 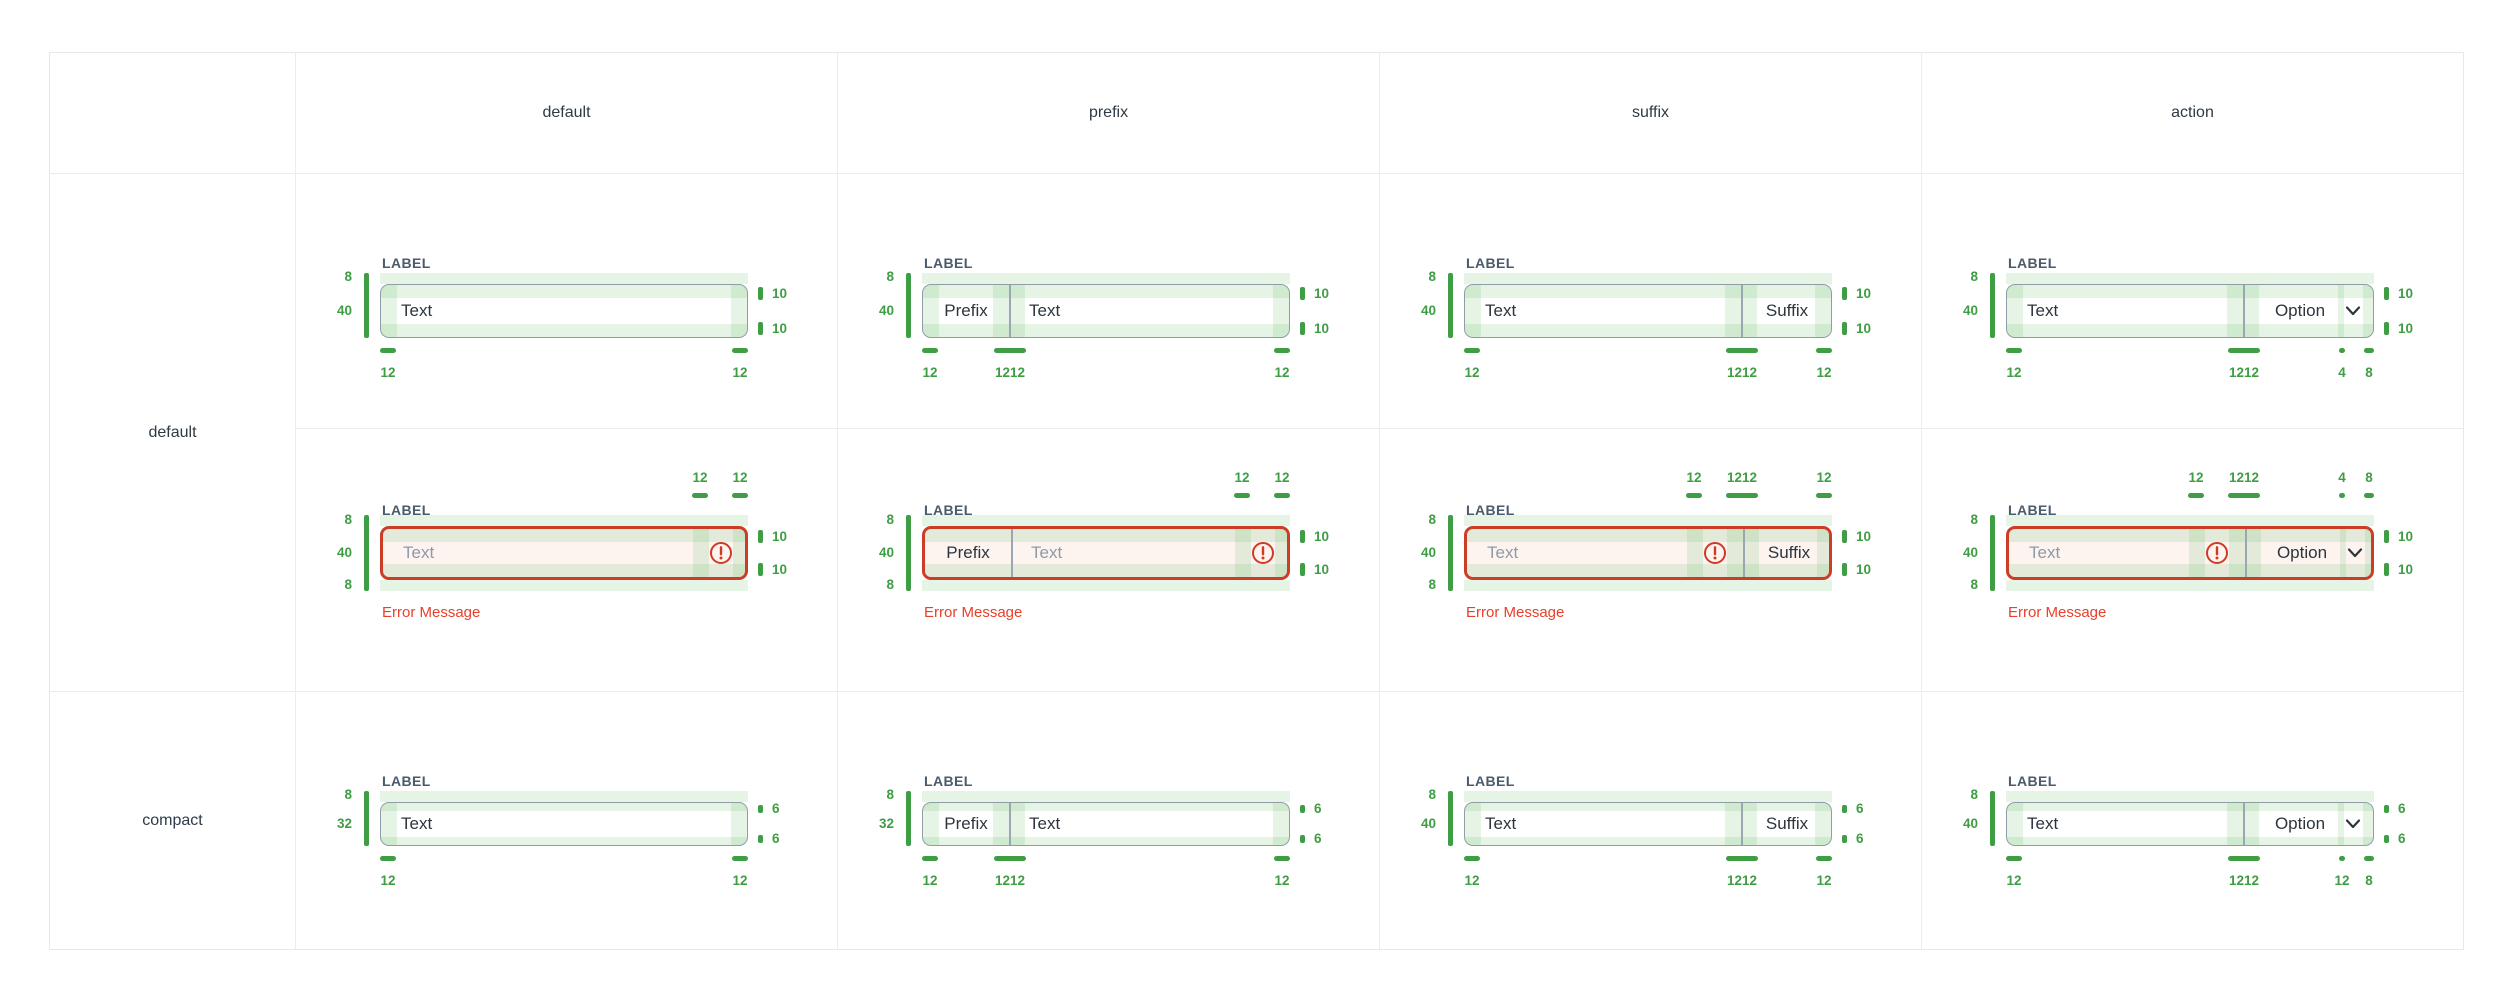 What do you see at coordinates (172, 113) in the screenshot?
I see `corner-cell` at bounding box center [172, 113].